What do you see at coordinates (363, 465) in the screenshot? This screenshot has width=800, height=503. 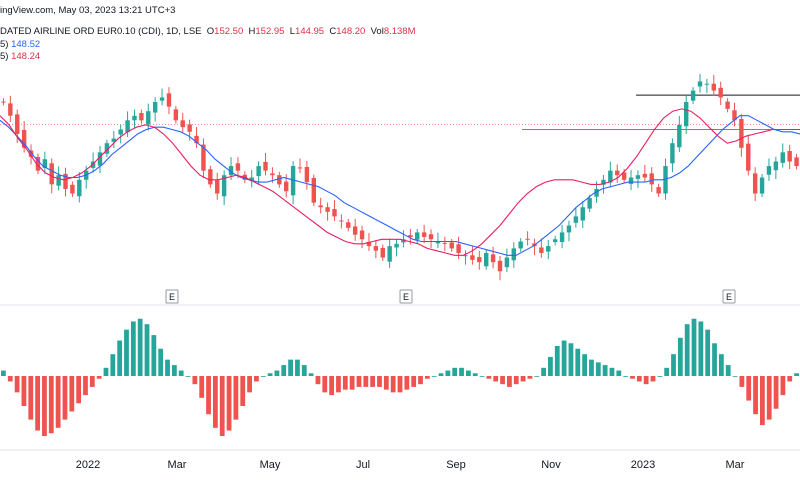 I see `x-tick-label: Jul` at bounding box center [363, 465].